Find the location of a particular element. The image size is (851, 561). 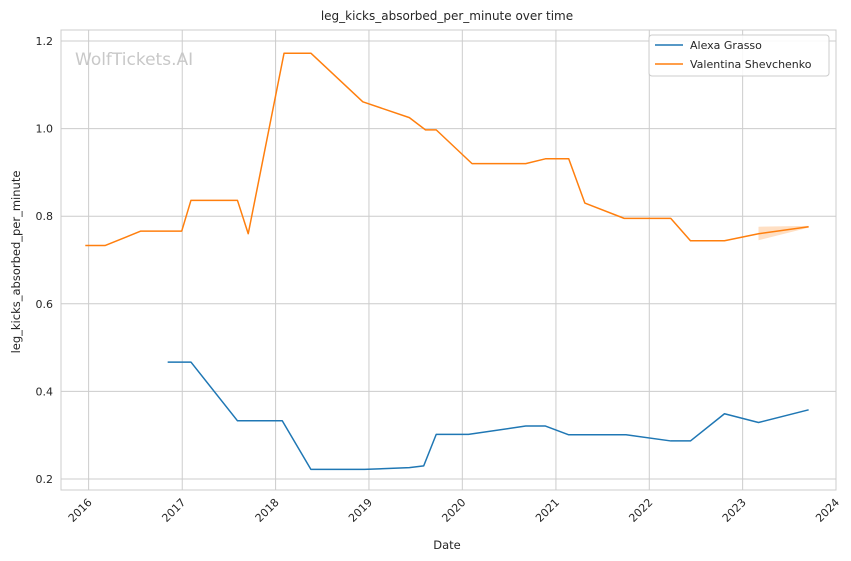

legend-label: Alexa Grasso is located at coordinates (726, 45).